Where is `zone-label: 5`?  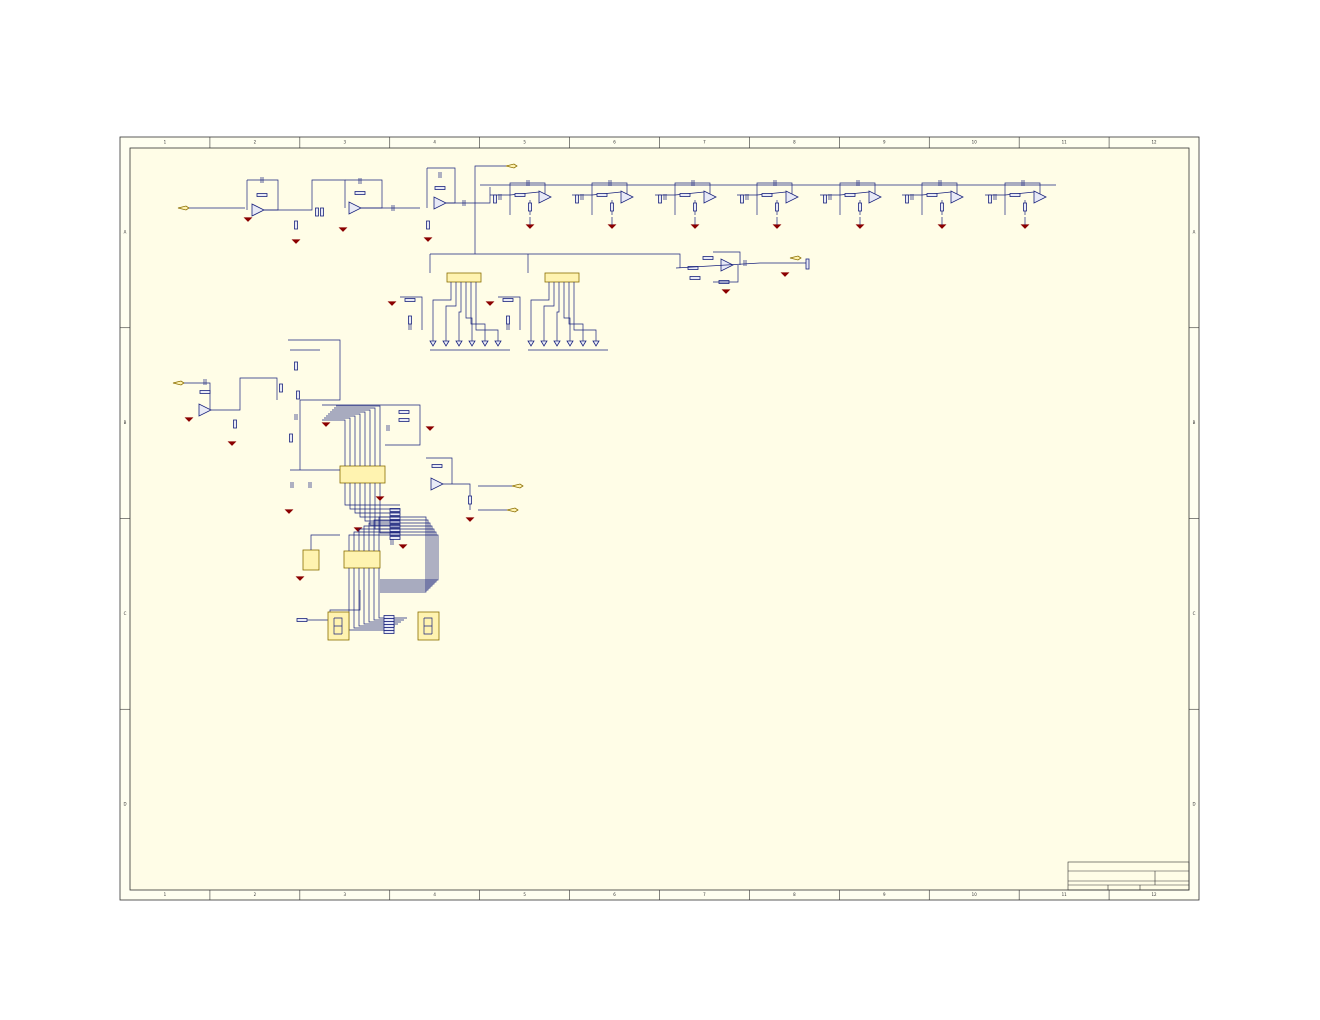
zone-label: 5 is located at coordinates (524, 142).